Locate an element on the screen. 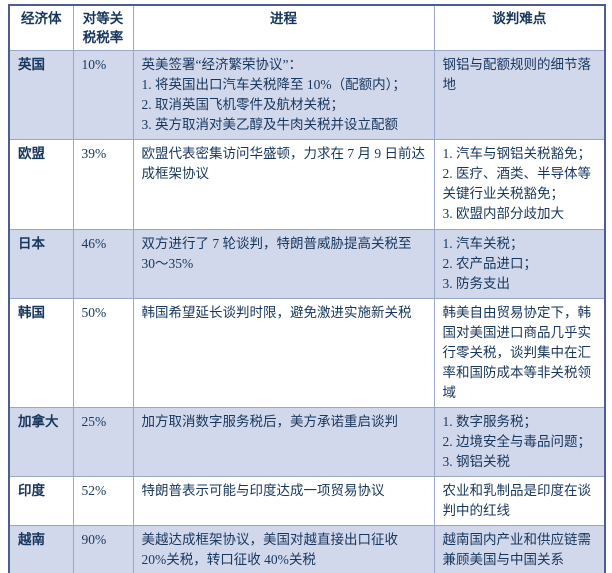 This screenshot has height=573, width=612. process-cell: 双方进行了 7 轮谈判，特朗普威胁提高关税至 30～35% is located at coordinates (283, 264).